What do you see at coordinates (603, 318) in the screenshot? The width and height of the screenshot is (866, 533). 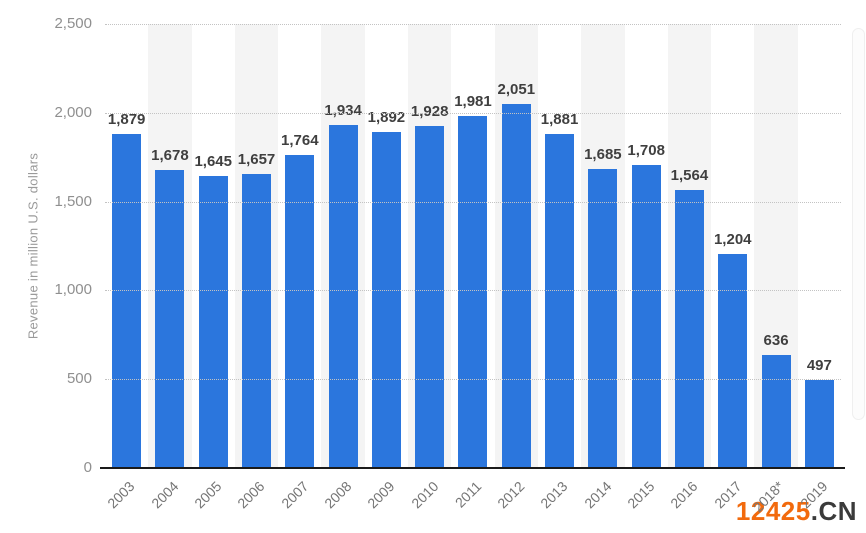 I see `bar-2014` at bounding box center [603, 318].